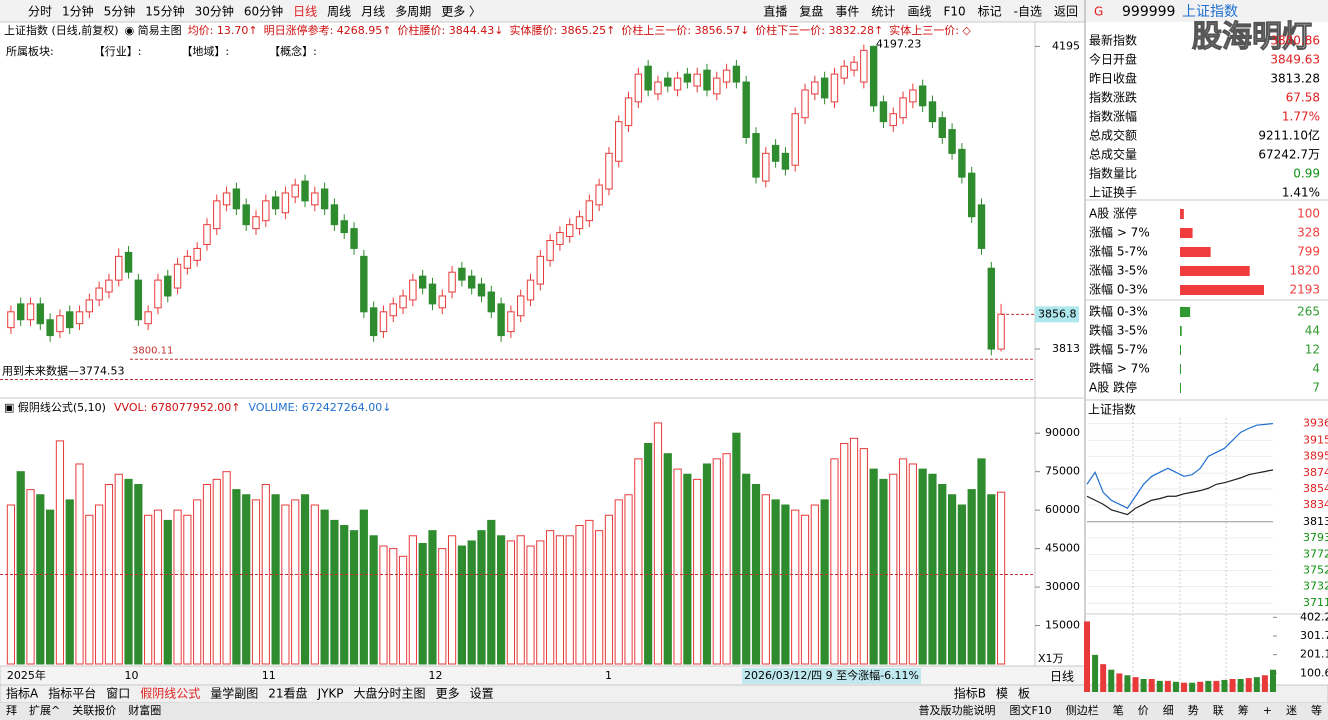  Describe the element at coordinates (1118, 710) in the screenshot. I see `status-item: 笔` at that location.